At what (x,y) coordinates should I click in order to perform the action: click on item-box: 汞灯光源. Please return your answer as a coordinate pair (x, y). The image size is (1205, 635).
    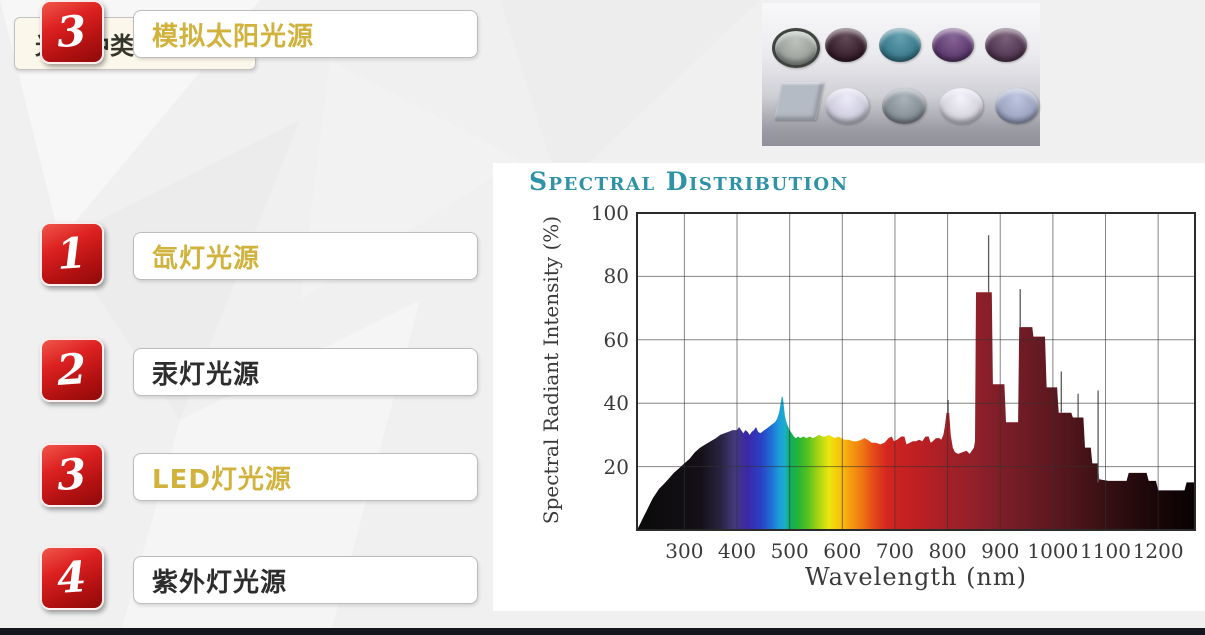
    Looking at the image, I should click on (305, 372).